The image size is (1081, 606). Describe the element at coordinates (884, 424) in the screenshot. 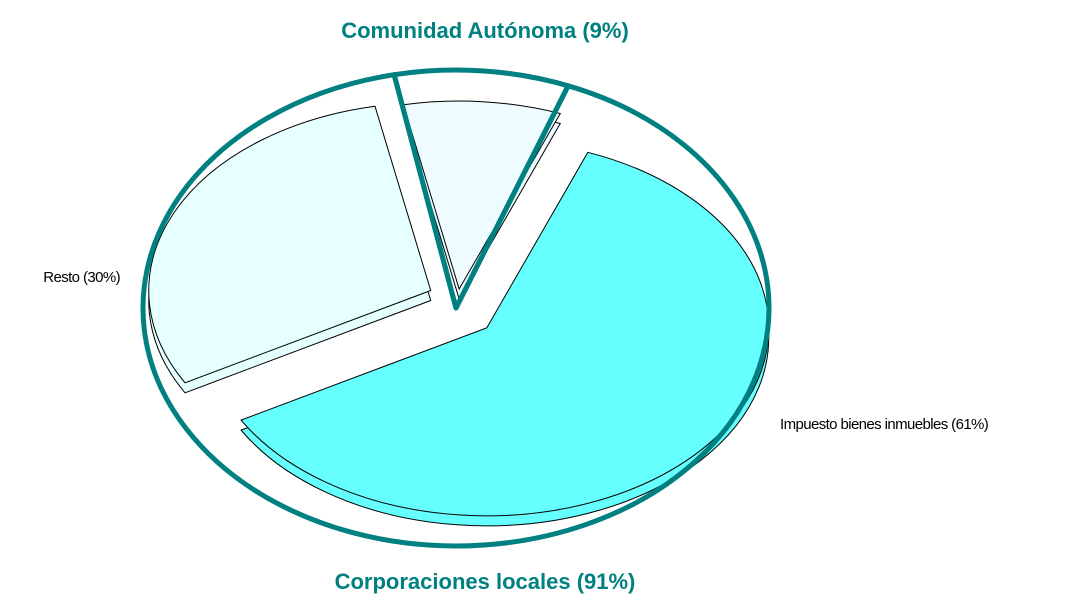

I see `slice-label: Impuesto bienes inmuebles (61%)` at that location.